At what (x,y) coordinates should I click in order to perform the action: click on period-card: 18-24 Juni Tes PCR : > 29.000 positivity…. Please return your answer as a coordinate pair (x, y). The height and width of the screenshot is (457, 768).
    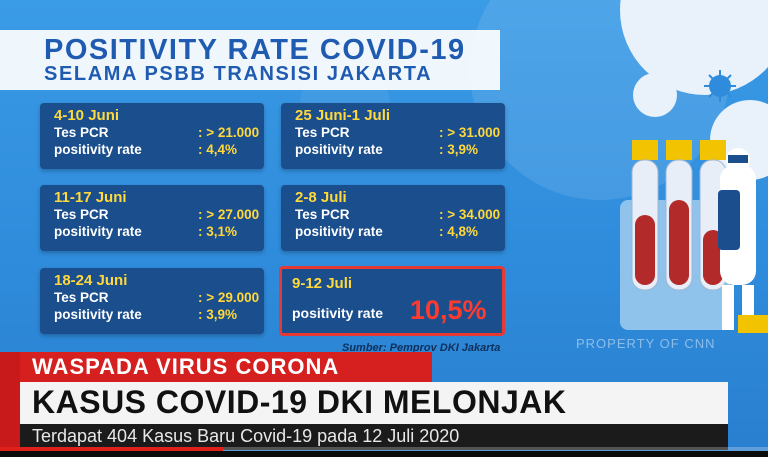
    Looking at the image, I should click on (152, 301).